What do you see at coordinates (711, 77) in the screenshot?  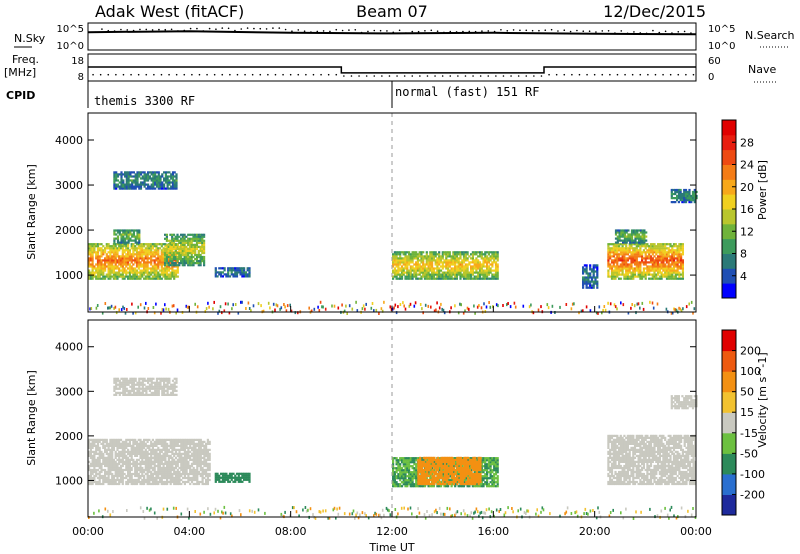 I see `nave-tick-bottom: 0` at bounding box center [711, 77].